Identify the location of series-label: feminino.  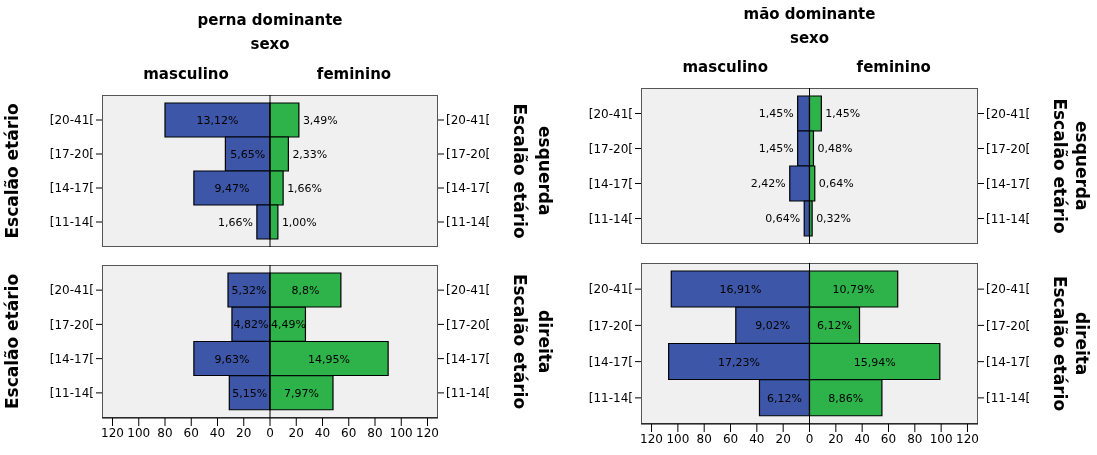
(354, 74).